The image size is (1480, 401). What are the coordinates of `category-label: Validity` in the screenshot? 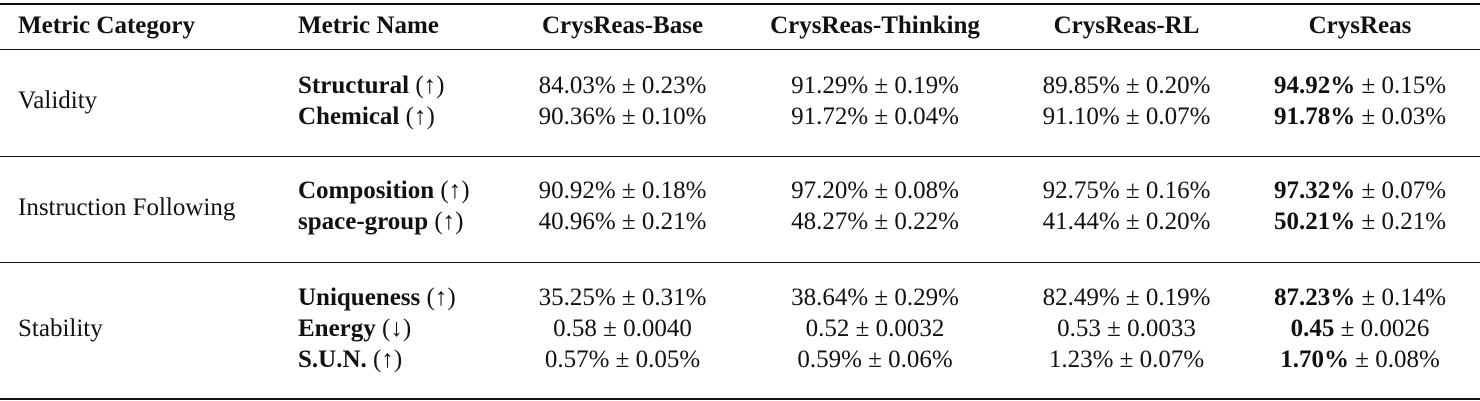 It's located at (58, 100).